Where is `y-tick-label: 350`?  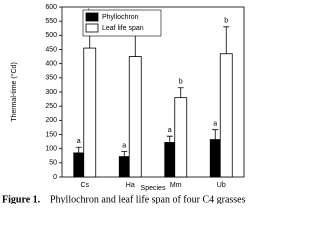 y-tick-label: 350 is located at coordinates (51, 78).